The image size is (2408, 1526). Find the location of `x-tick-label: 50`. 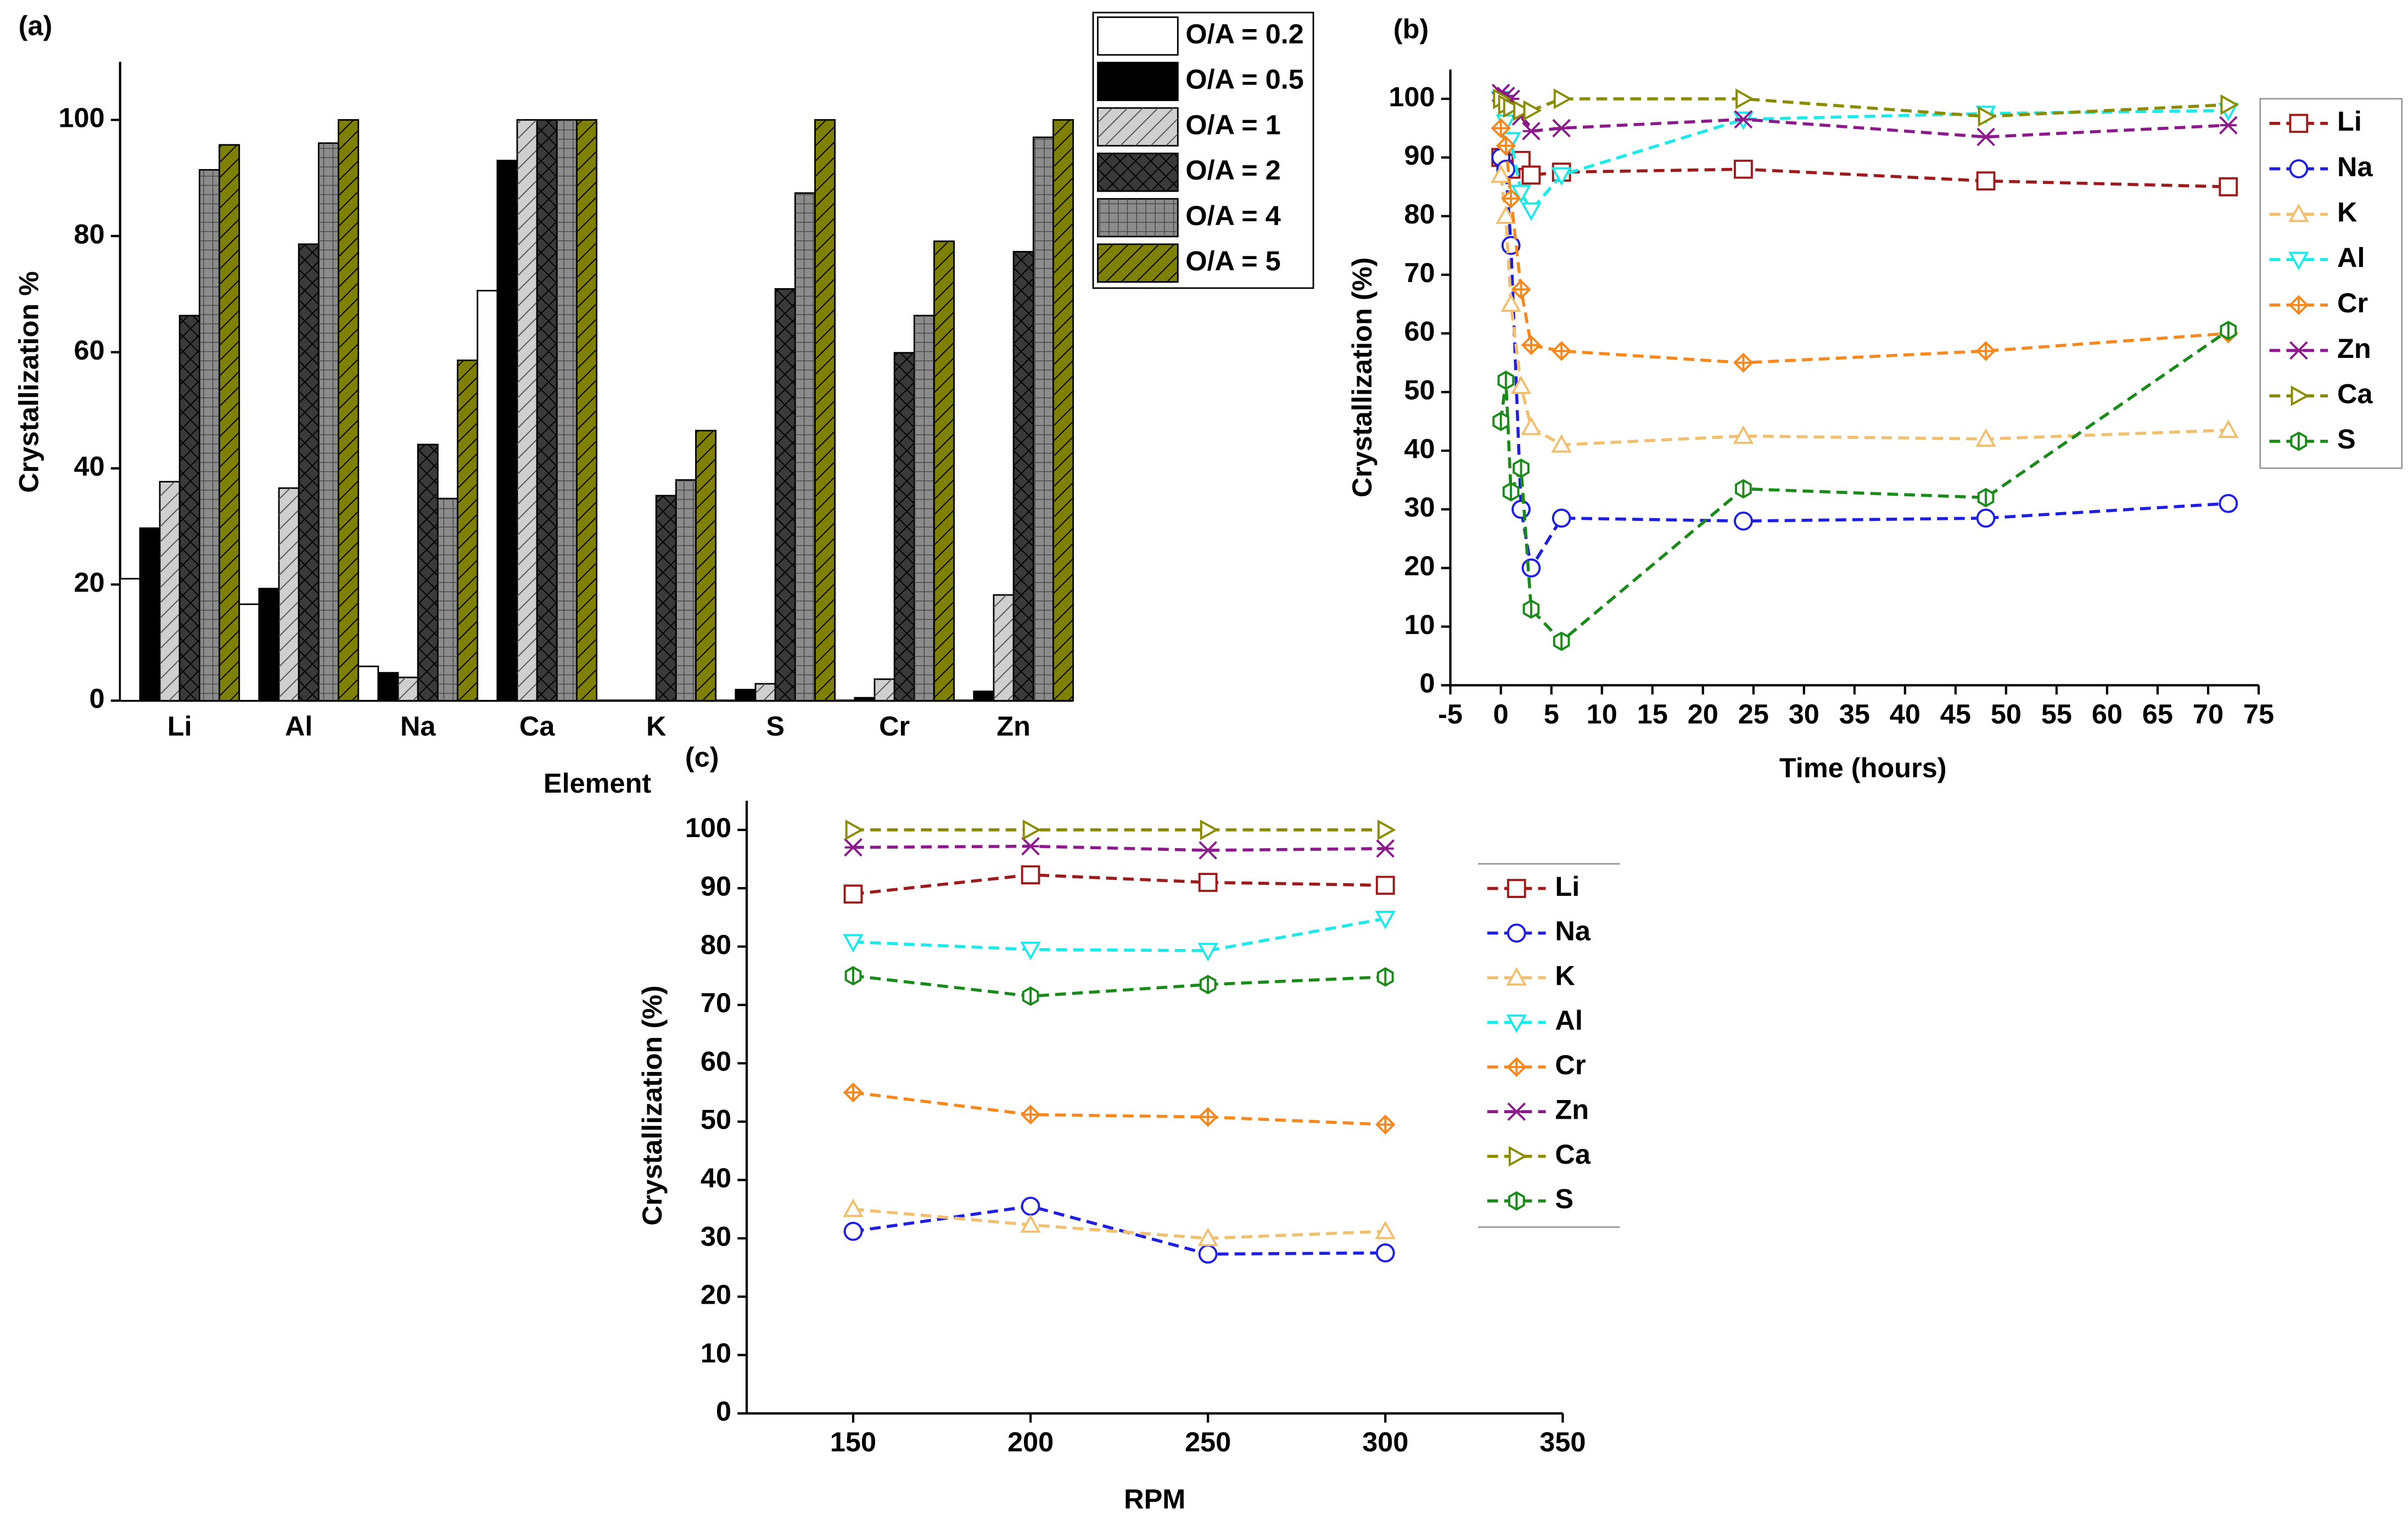

x-tick-label: 50 is located at coordinates (2006, 714).